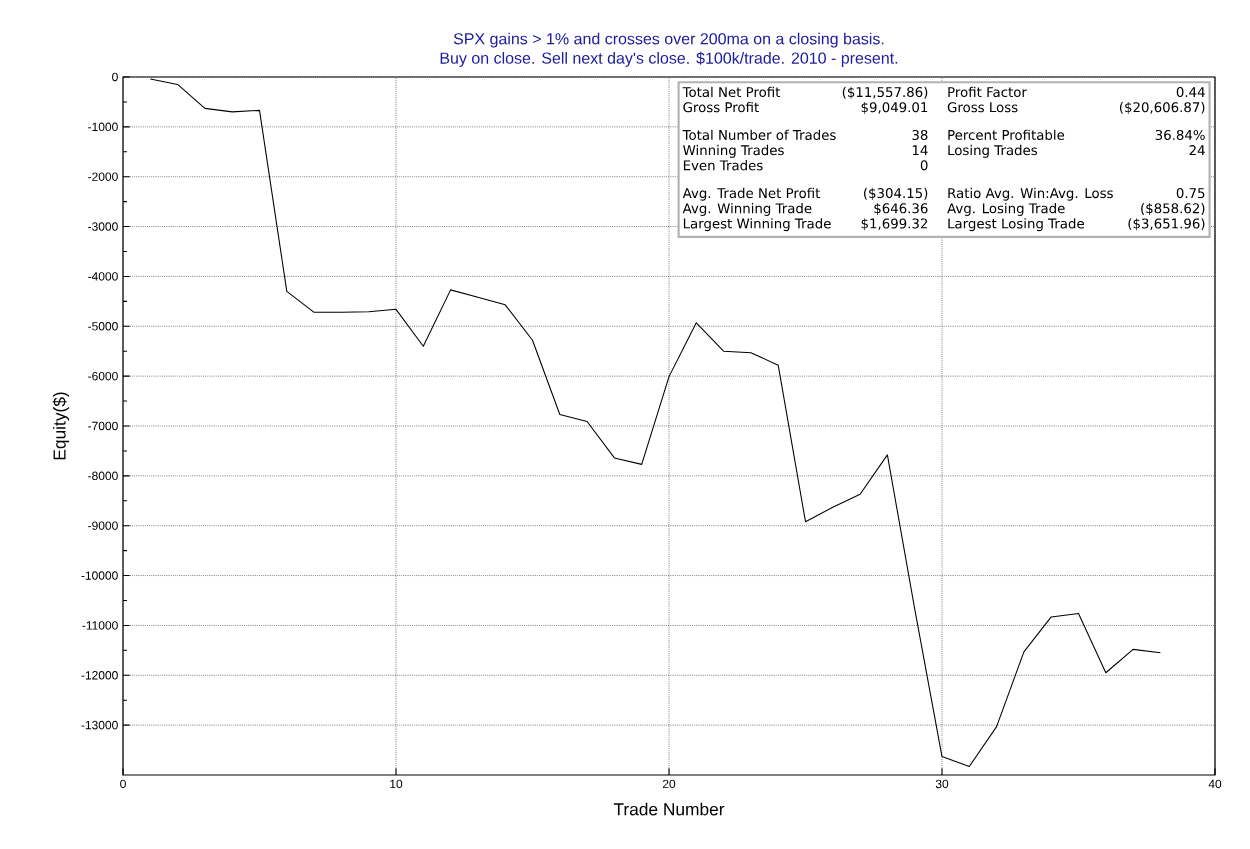  I want to click on annotation: 14, so click(920, 150).